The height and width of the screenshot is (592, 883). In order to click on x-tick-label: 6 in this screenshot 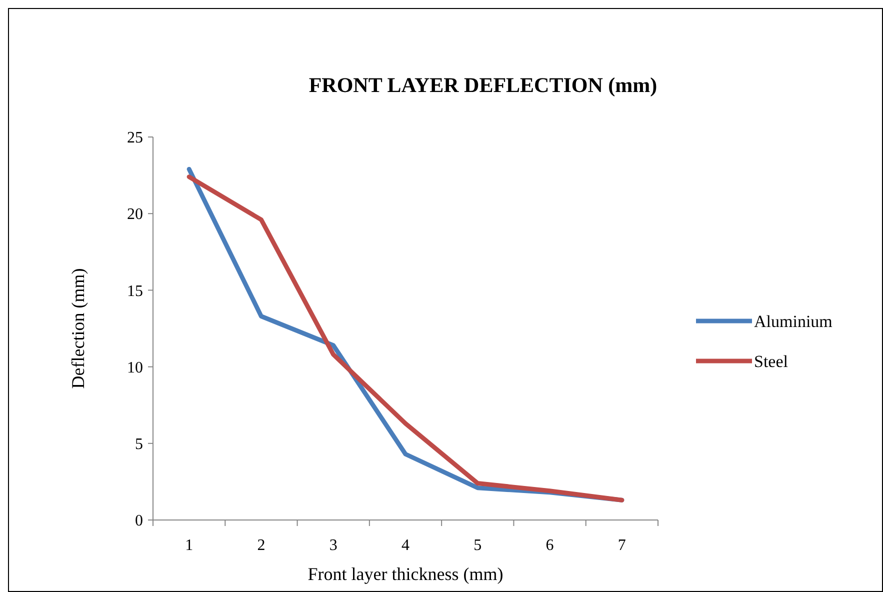, I will do `click(550, 545)`.